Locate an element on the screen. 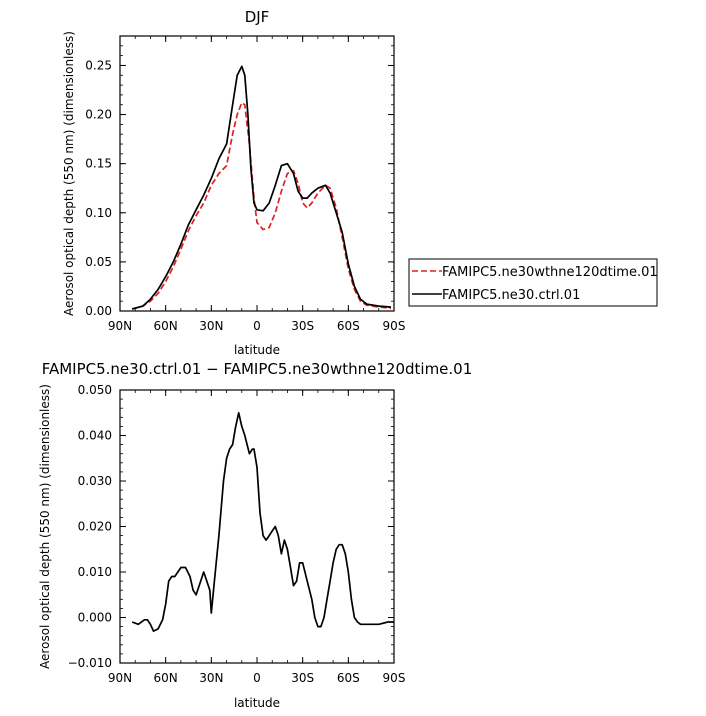 Image resolution: width=706 pixels, height=716 pixels. y-tick-label: 0.020 is located at coordinates (95, 527).